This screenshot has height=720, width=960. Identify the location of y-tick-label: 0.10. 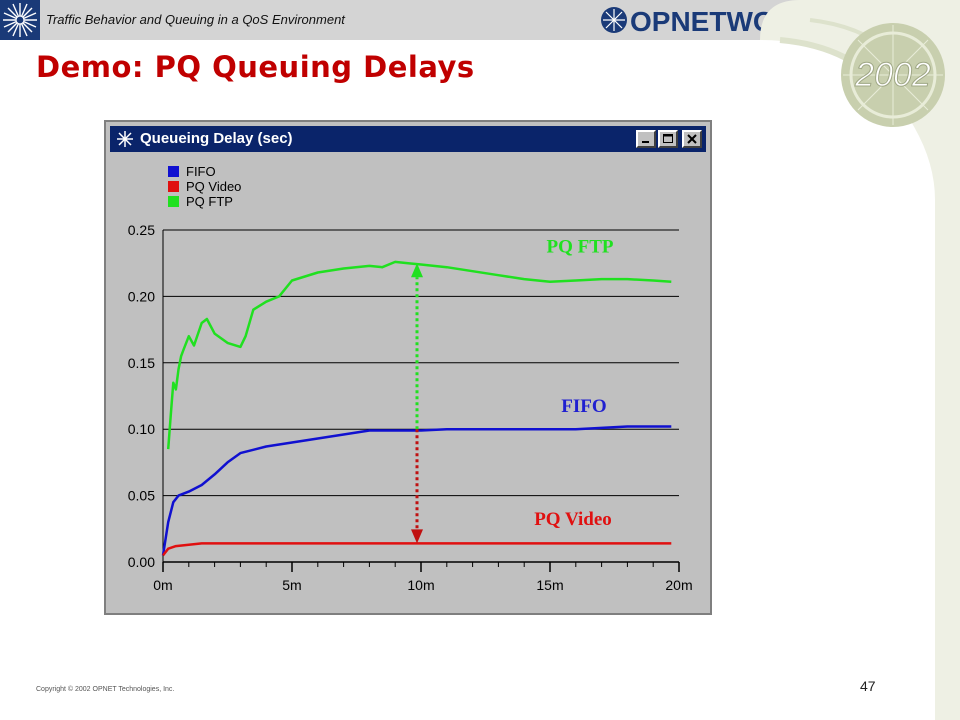
(141, 429).